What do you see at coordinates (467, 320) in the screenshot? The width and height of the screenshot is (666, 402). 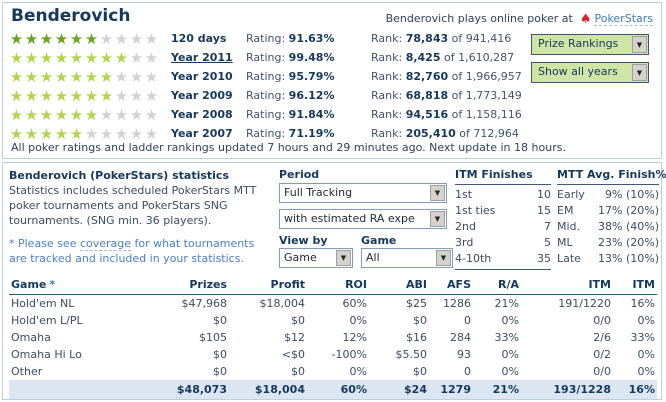 I see `value-cell: 0` at bounding box center [467, 320].